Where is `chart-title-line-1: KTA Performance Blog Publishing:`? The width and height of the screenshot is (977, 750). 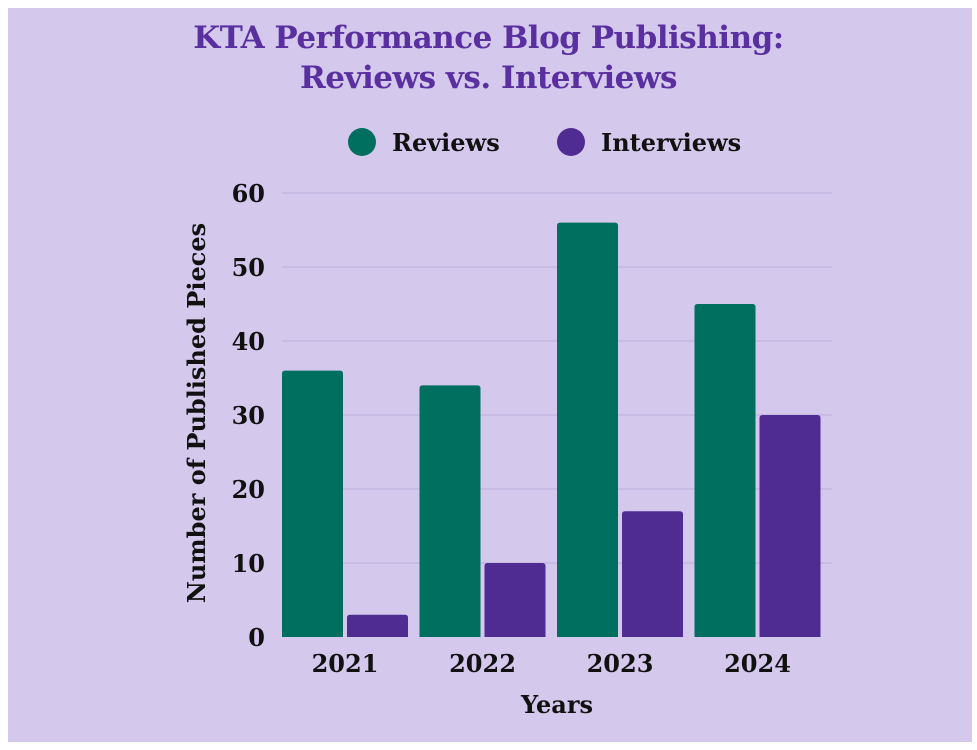 chart-title-line-1: KTA Performance Blog Publishing: is located at coordinates (488, 38).